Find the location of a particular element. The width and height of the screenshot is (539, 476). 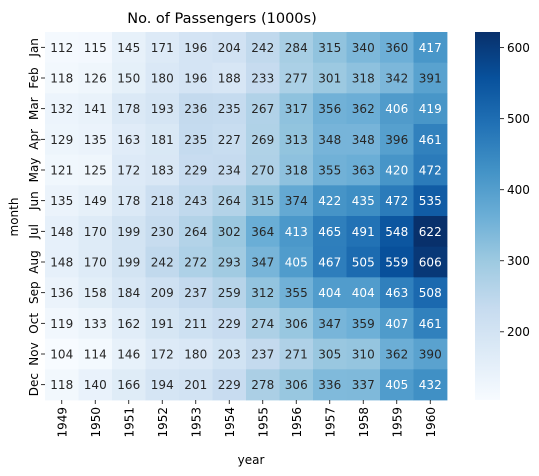

x-tick-label: 1950 is located at coordinates (96, 422).